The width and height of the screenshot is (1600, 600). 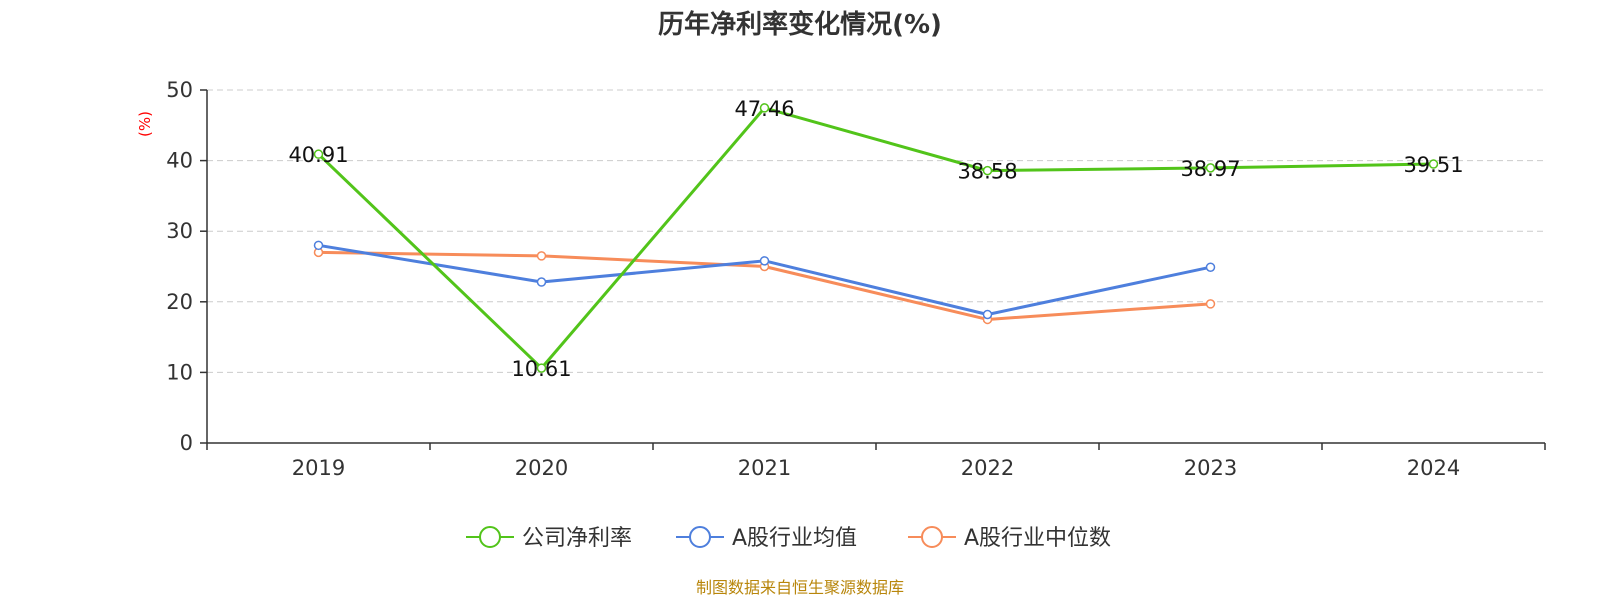 What do you see at coordinates (145, 124) in the screenshot?
I see `y-axis-label: (%)` at bounding box center [145, 124].